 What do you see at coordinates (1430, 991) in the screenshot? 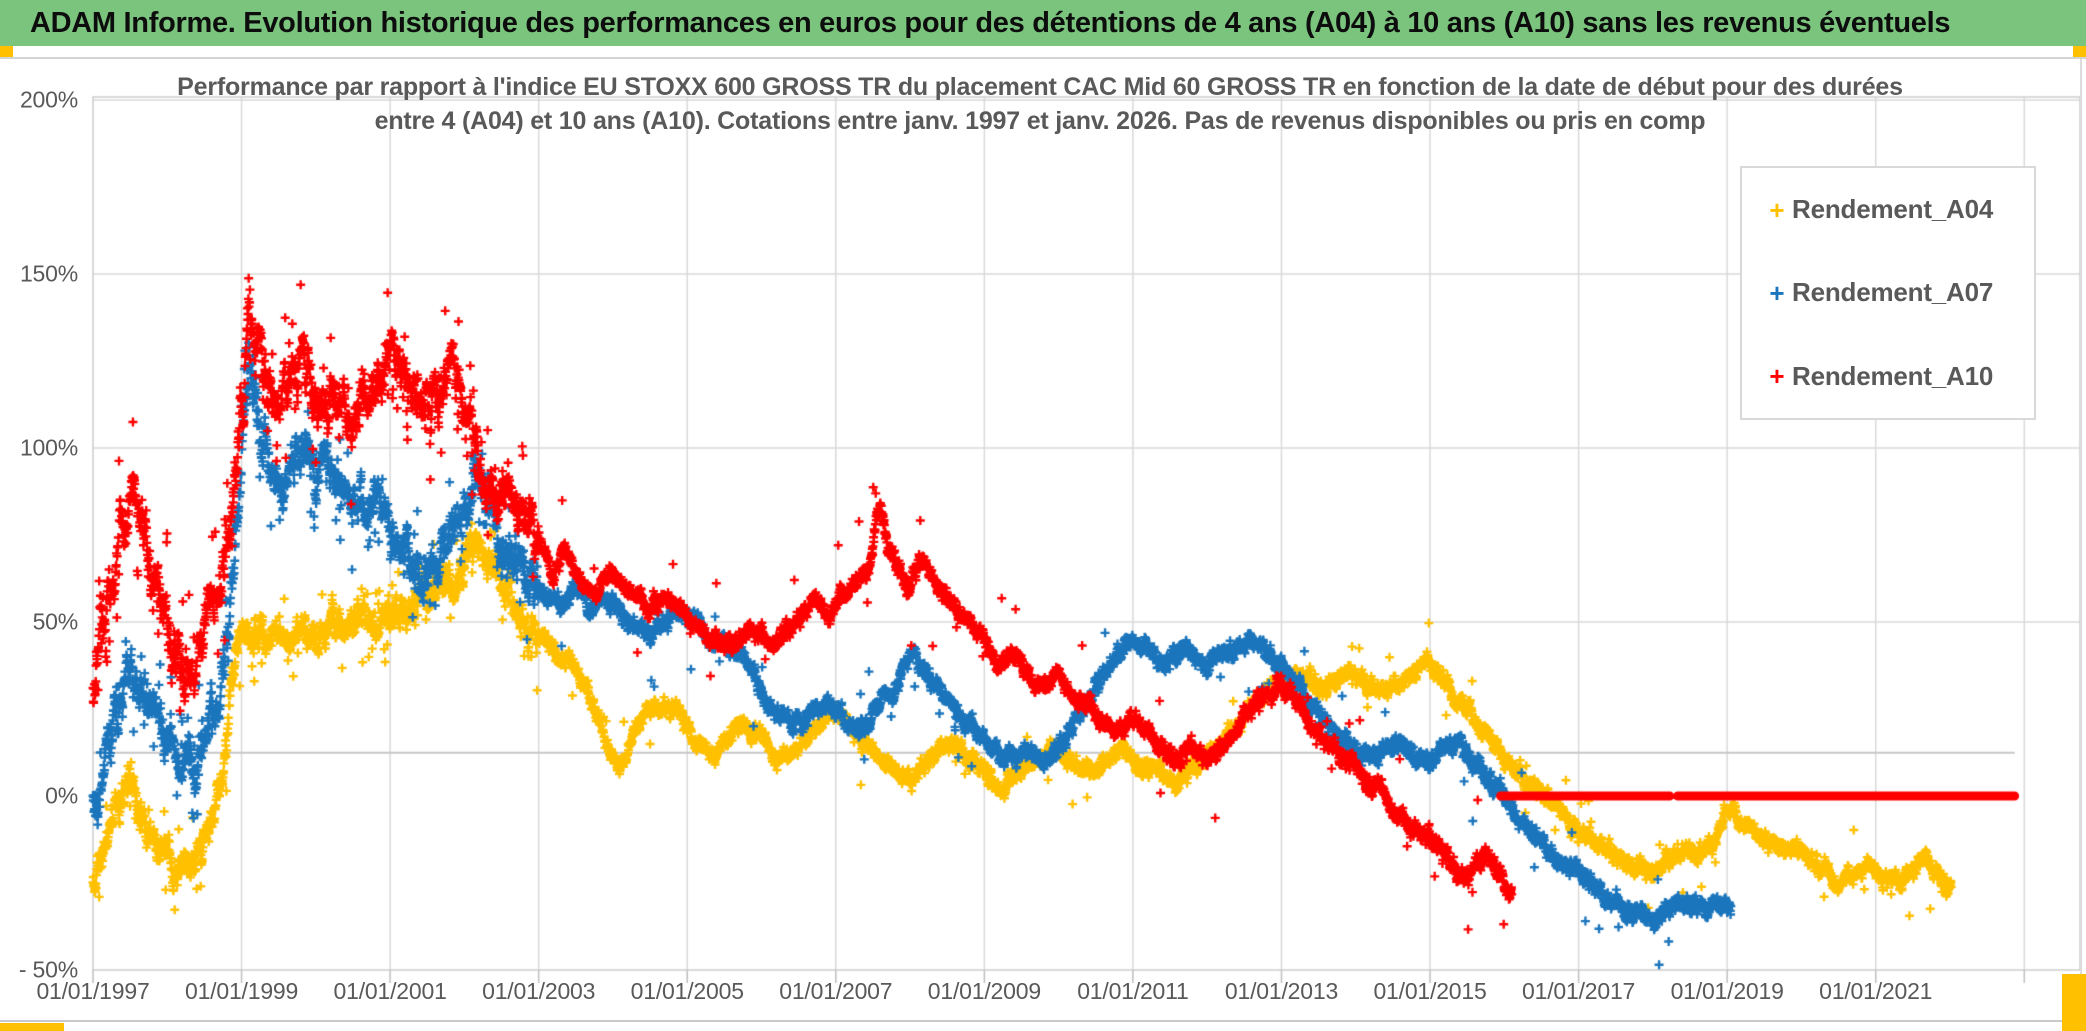
I see `x-axis-label: 01/01/2015` at bounding box center [1430, 991].